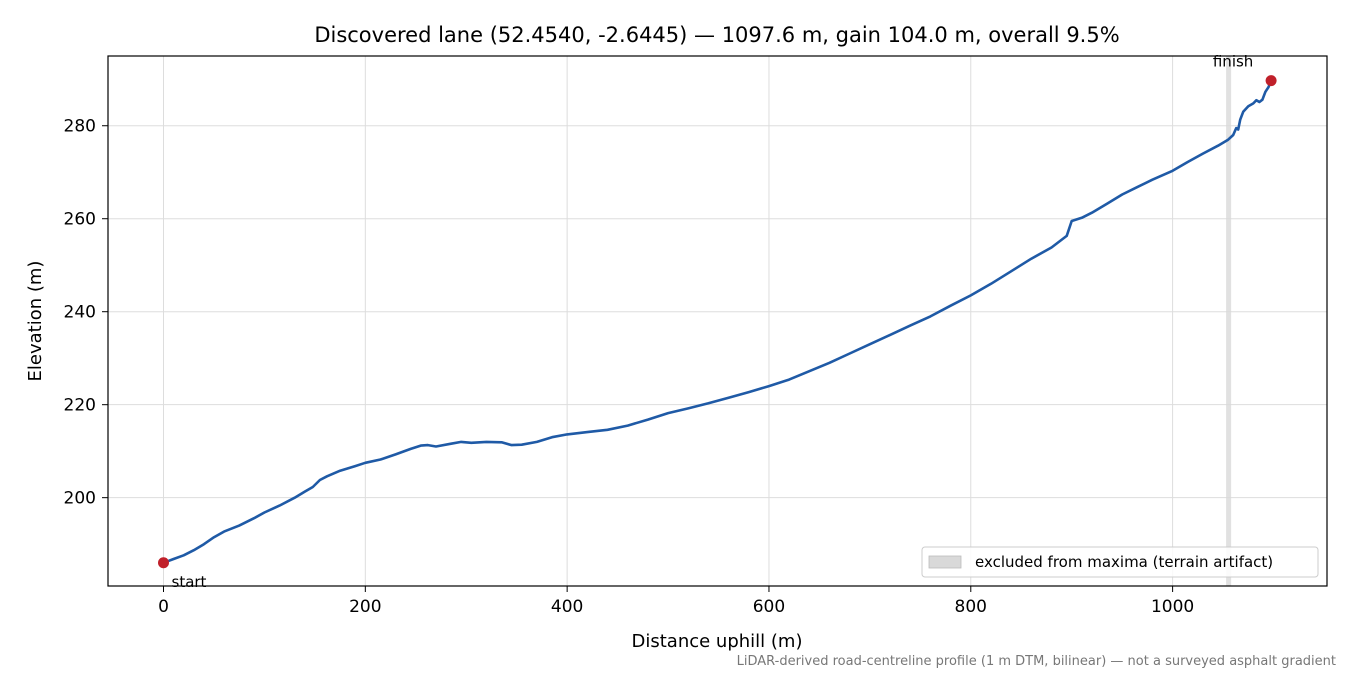 Image resolution: width=1350 pixels, height=675 pixels. I want to click on finish-label: finish, so click(1233, 62).